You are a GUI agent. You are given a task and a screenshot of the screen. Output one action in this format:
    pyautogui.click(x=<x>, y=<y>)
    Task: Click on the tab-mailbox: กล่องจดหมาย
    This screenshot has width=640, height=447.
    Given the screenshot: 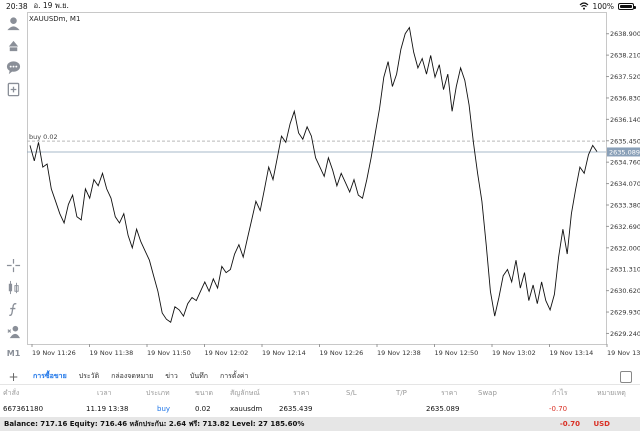 What is the action you would take?
    pyautogui.click(x=132, y=376)
    